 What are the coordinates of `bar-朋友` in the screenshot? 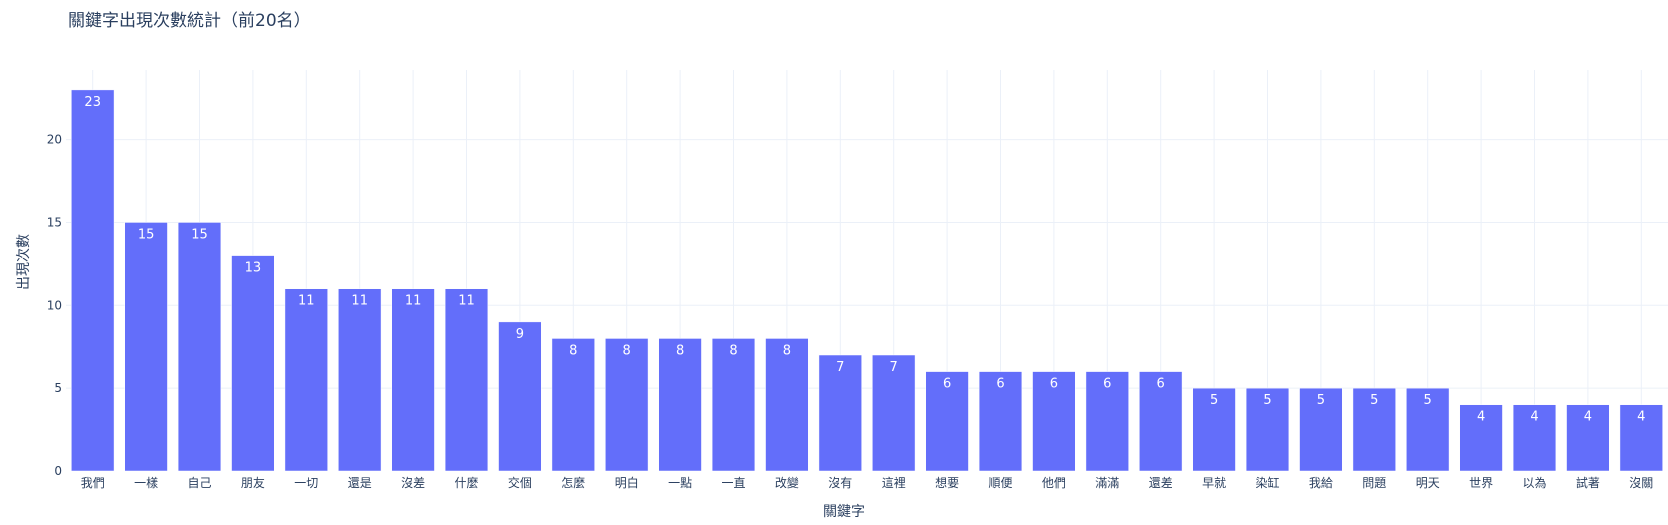 It's located at (253, 363).